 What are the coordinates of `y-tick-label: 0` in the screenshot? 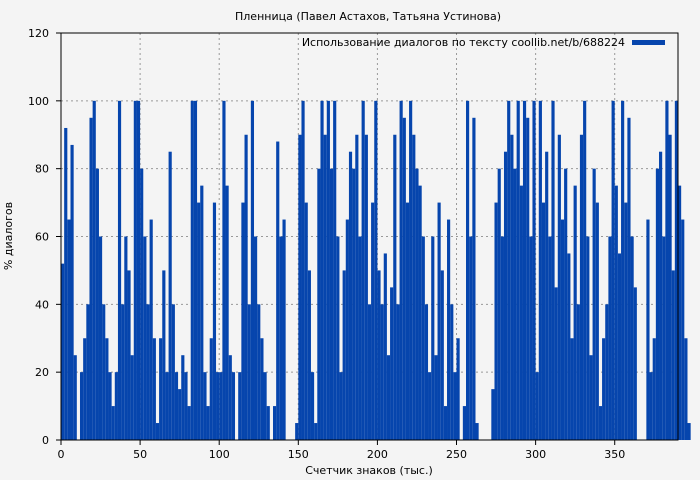 It's located at (45, 440).